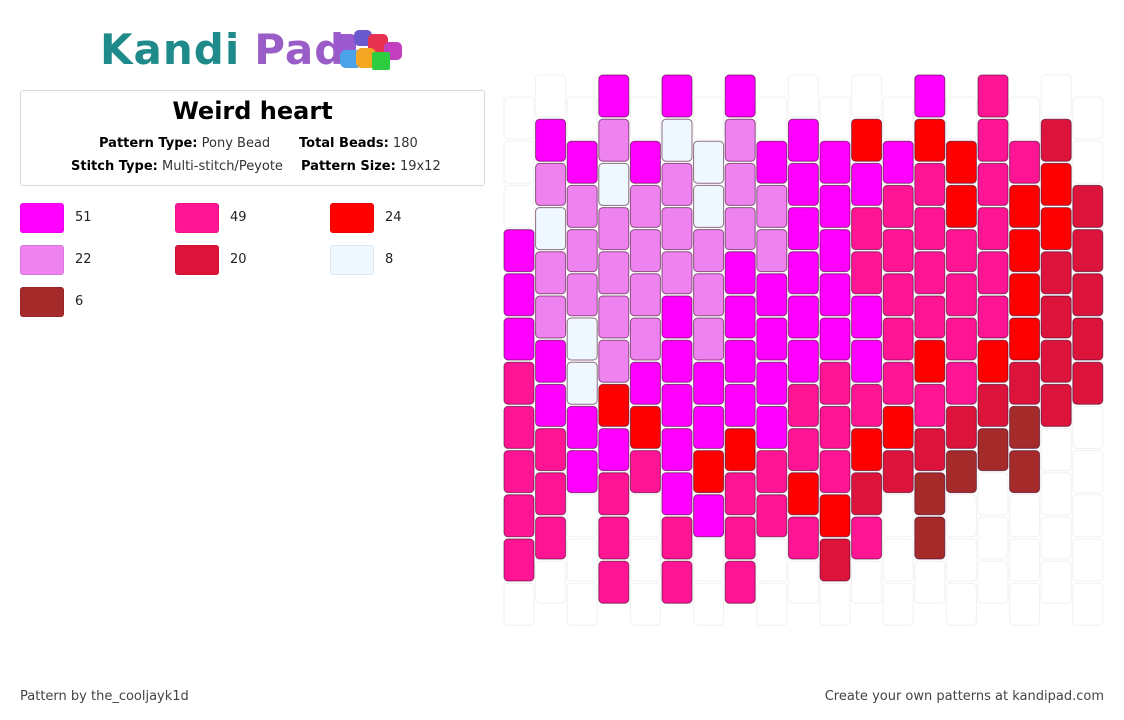  What do you see at coordinates (104, 696) in the screenshot?
I see `author-credit: Pattern by the_cooljayk1d` at bounding box center [104, 696].